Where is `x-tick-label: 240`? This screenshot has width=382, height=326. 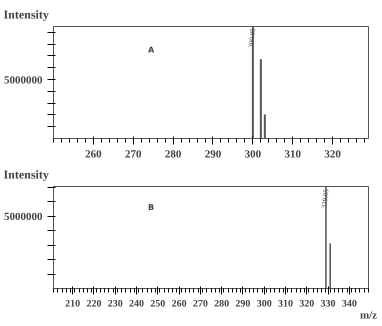 x-tick-label: 240 is located at coordinates (136, 304).